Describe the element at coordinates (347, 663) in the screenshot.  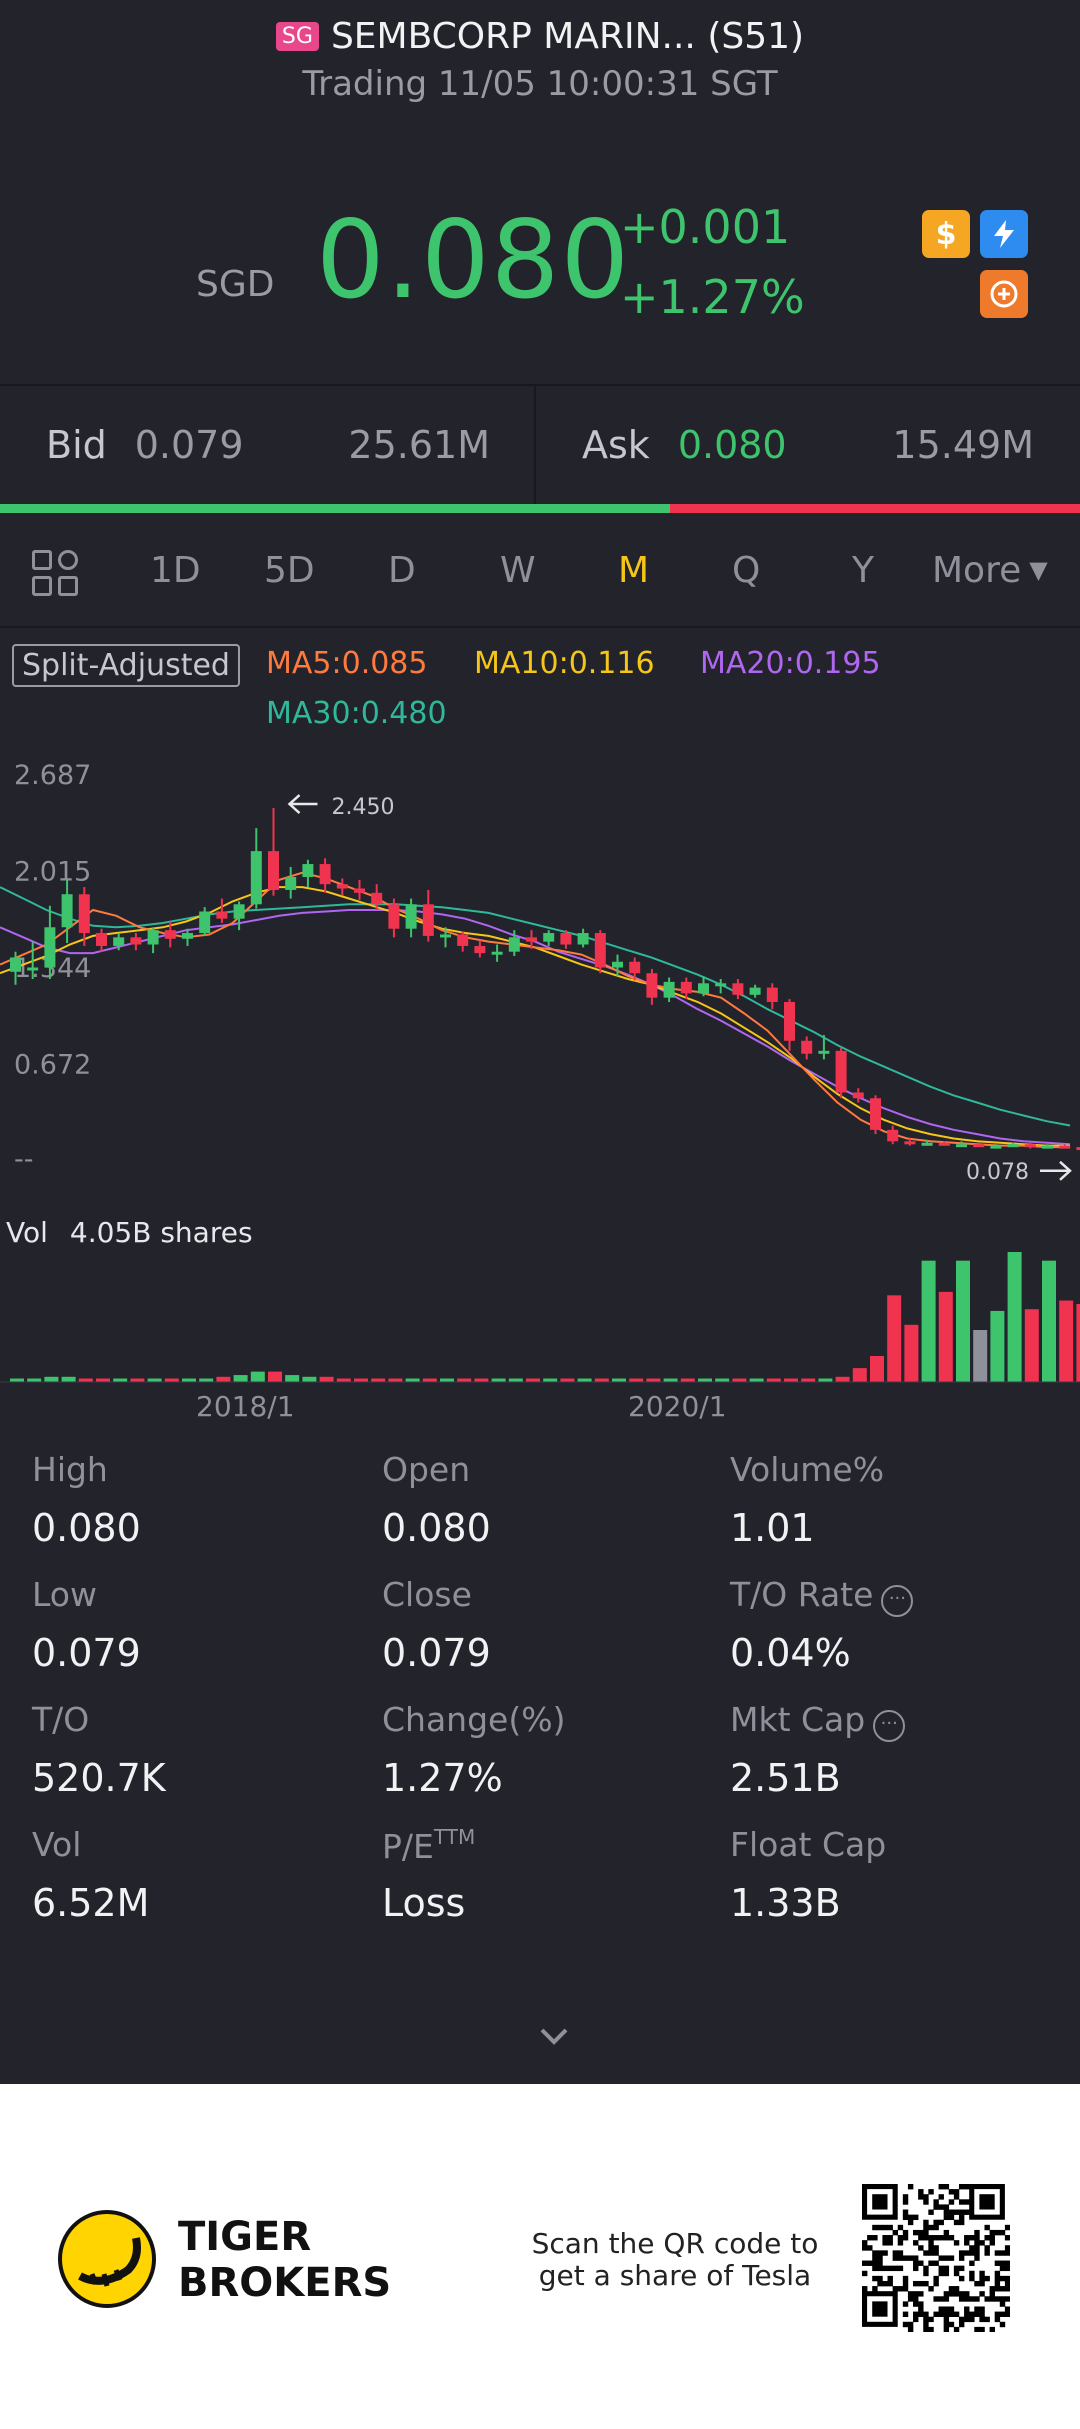
I see `ma5-value: MA5:0.085` at that location.